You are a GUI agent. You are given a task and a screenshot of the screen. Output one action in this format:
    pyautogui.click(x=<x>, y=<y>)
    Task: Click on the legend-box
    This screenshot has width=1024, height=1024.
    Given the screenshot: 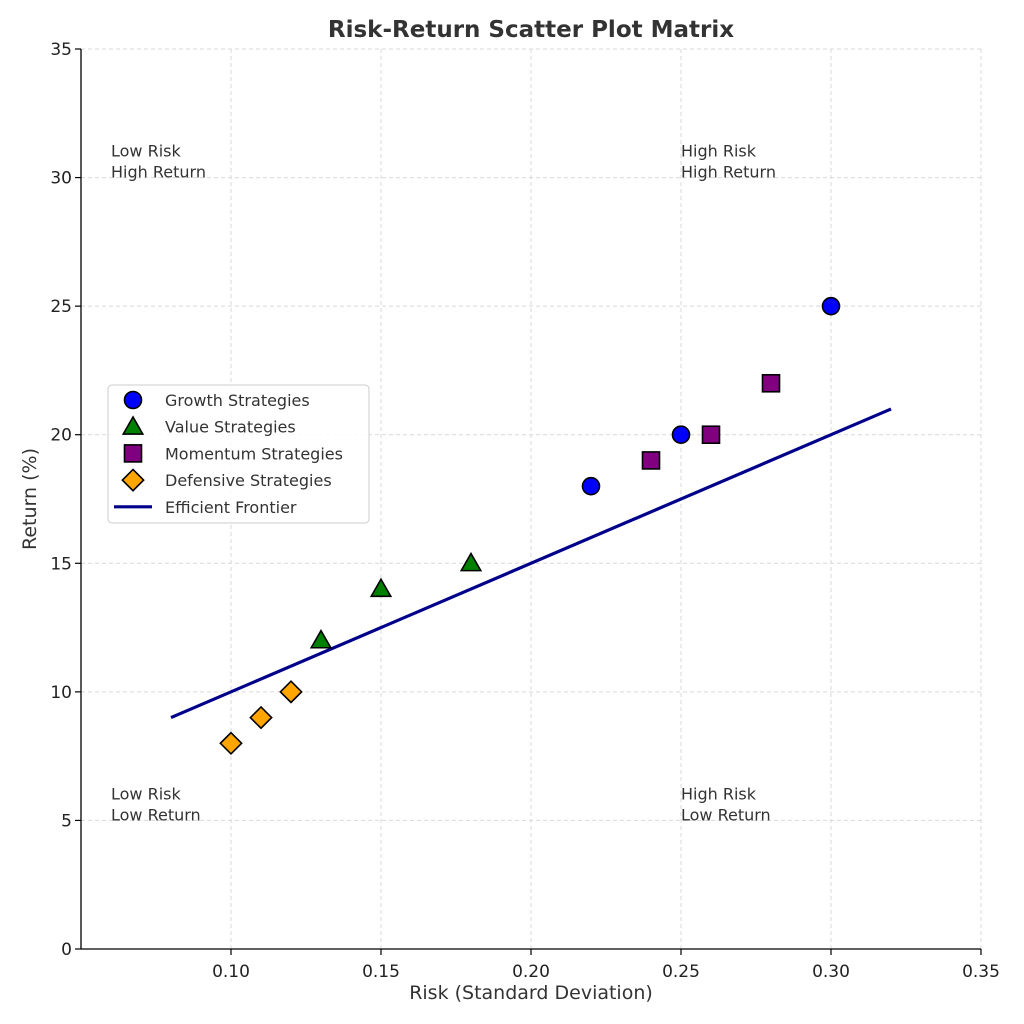 What is the action you would take?
    pyautogui.click(x=238, y=454)
    